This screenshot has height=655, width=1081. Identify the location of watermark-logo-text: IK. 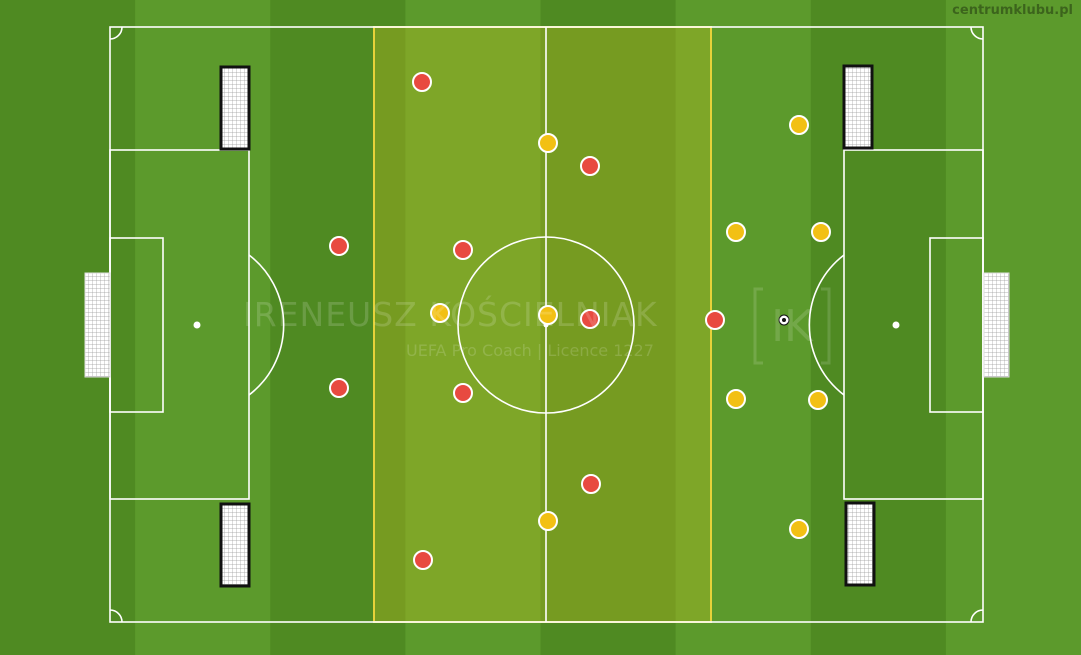
(792, 326).